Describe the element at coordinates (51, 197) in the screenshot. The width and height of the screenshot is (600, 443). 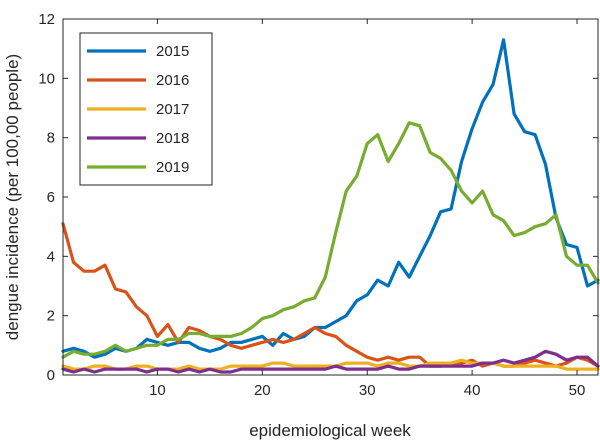
I see `y-tick-label: 6` at that location.